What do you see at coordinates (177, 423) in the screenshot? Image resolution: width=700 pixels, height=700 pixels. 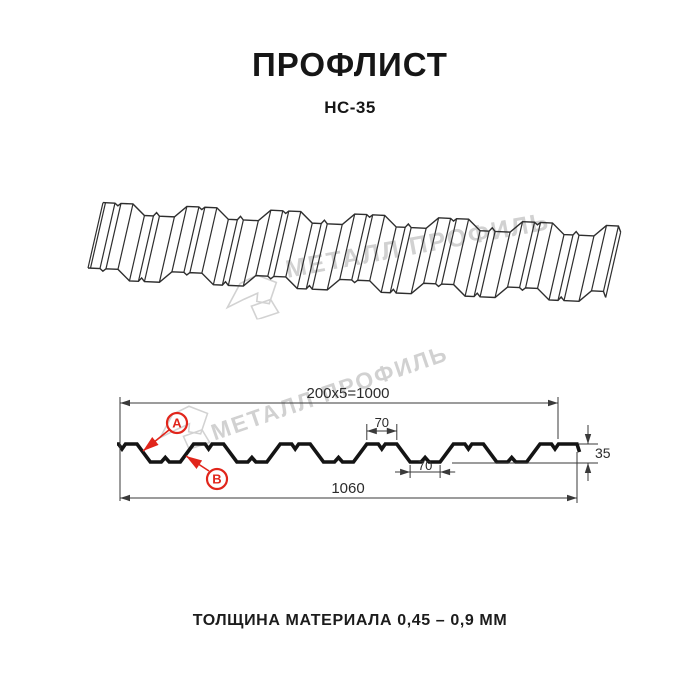 I see `callout-a-label: A` at bounding box center [177, 423].